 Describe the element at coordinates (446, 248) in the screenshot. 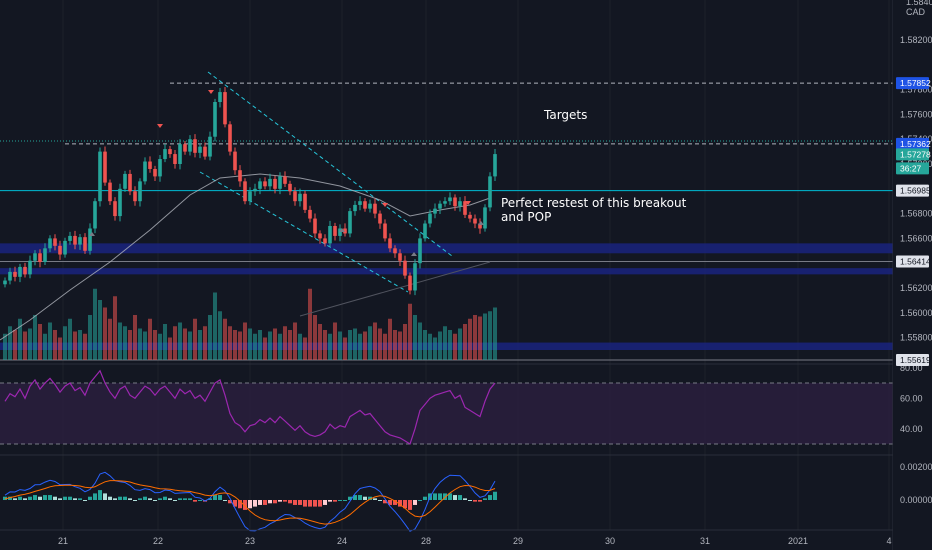

I see `support-zone` at that location.